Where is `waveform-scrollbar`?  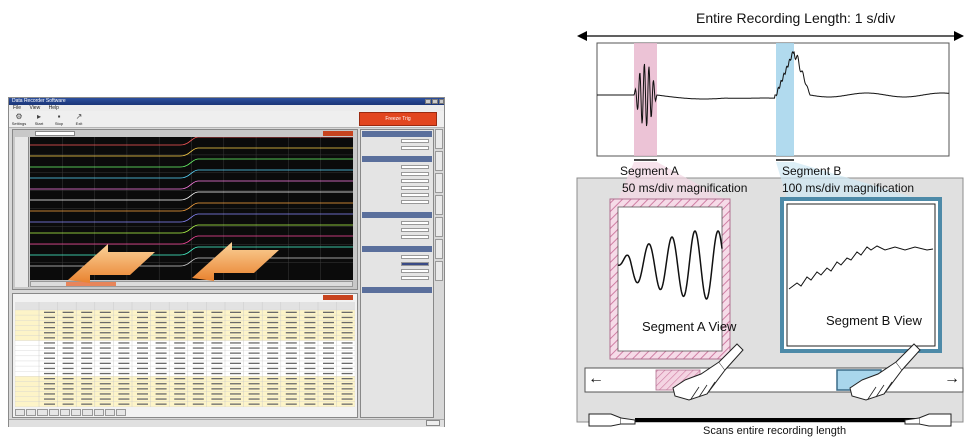 waveform-scrollbar is located at coordinates (191, 284).